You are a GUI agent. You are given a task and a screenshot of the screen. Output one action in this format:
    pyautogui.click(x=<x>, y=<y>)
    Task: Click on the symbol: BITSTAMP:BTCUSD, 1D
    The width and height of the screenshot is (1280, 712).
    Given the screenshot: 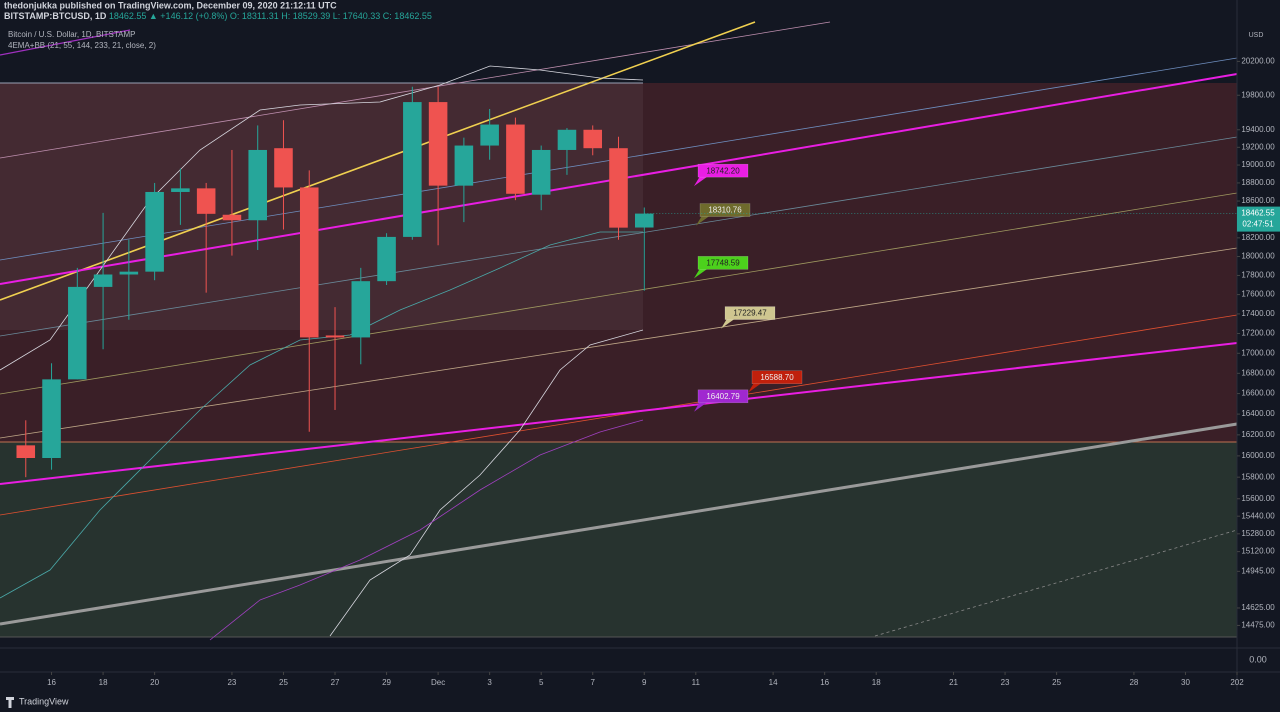 What is the action you would take?
    pyautogui.click(x=55, y=16)
    